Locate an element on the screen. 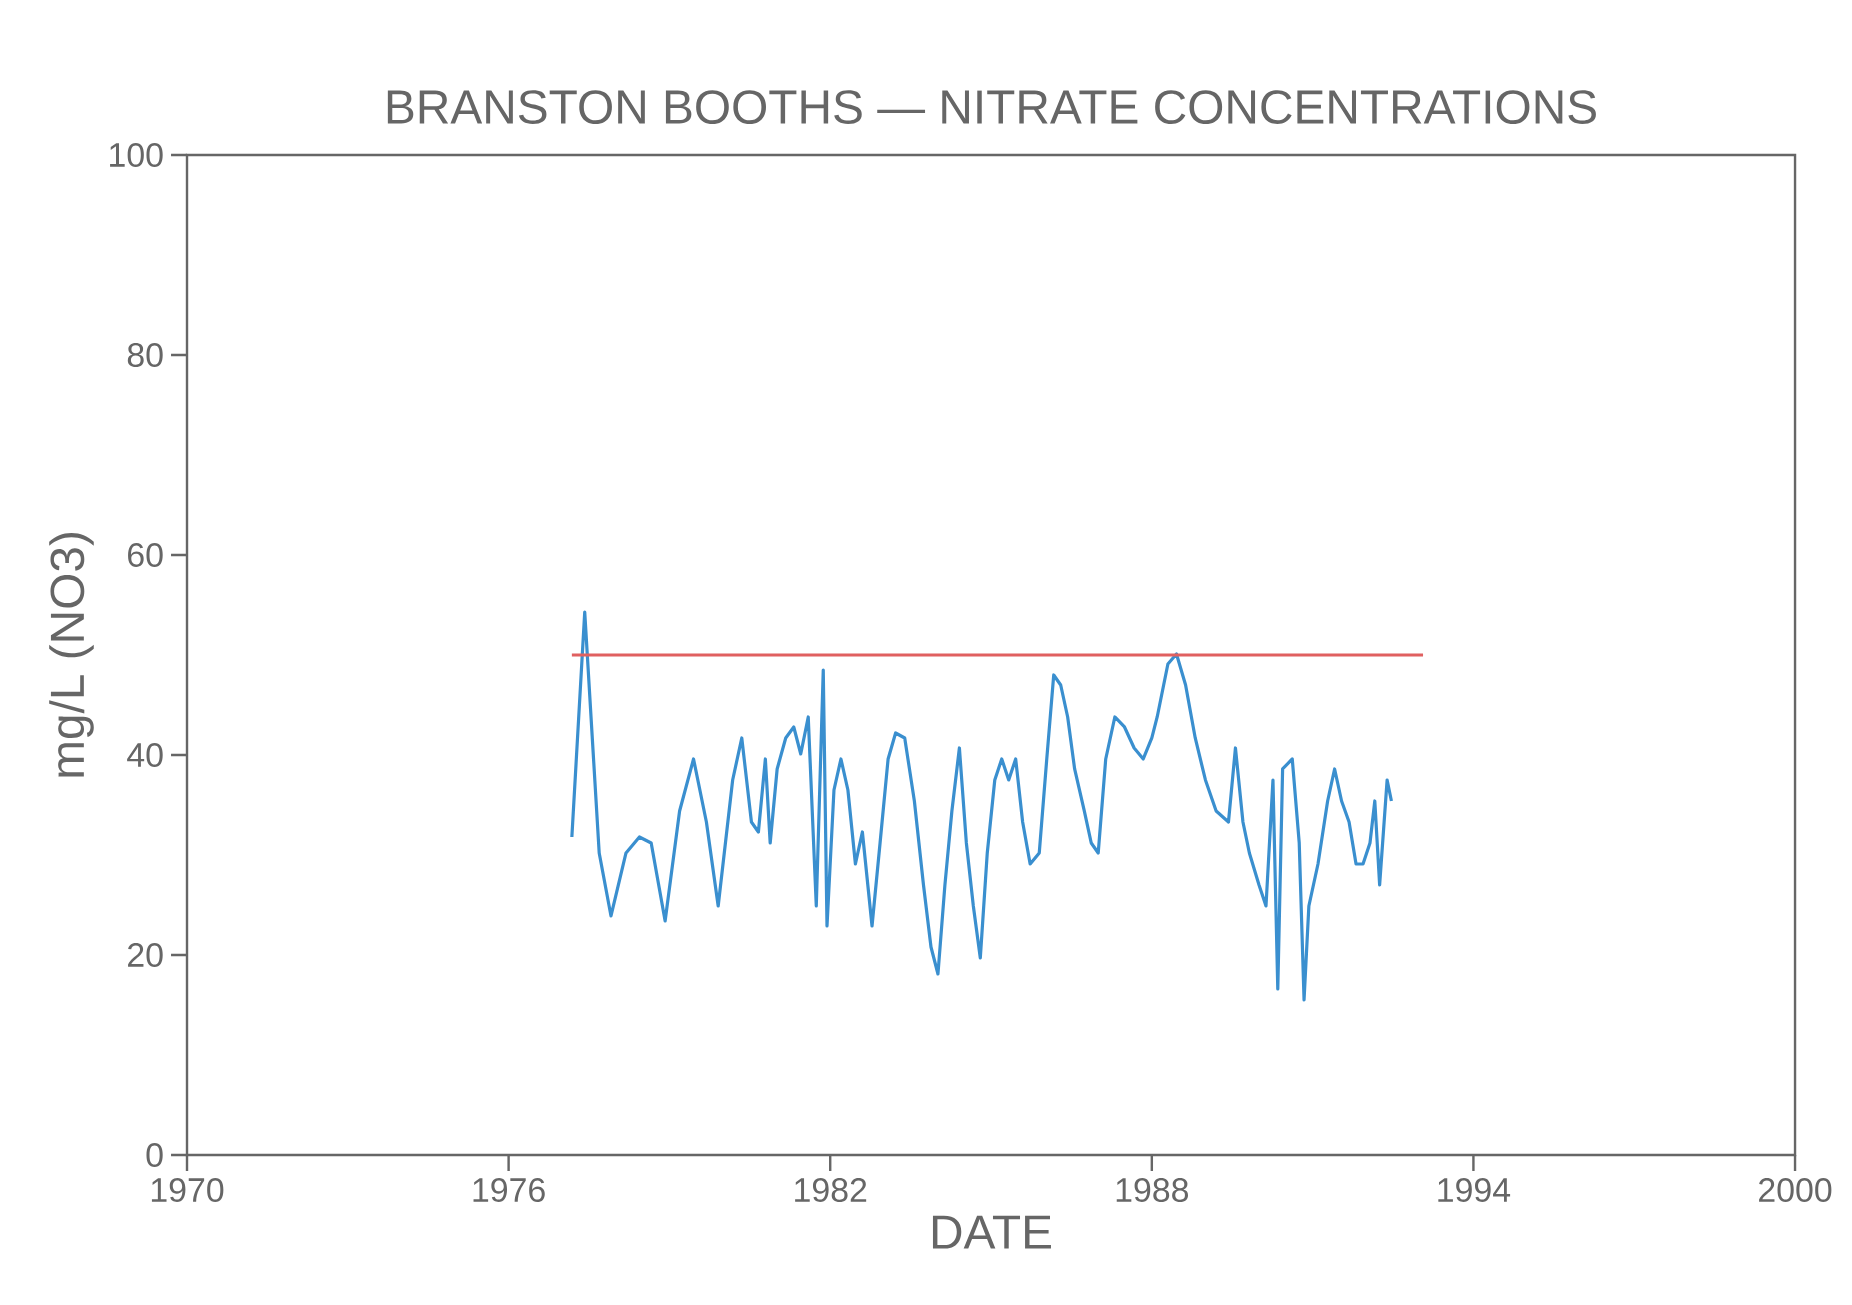 This screenshot has width=1852, height=1305. y-axis-title: mg/L (NO3) is located at coordinates (71, 655).